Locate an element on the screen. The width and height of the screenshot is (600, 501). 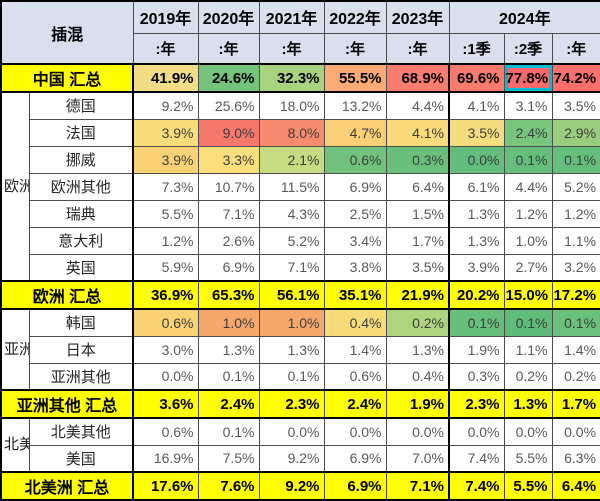
data-cell: 1.0% is located at coordinates (291, 322).